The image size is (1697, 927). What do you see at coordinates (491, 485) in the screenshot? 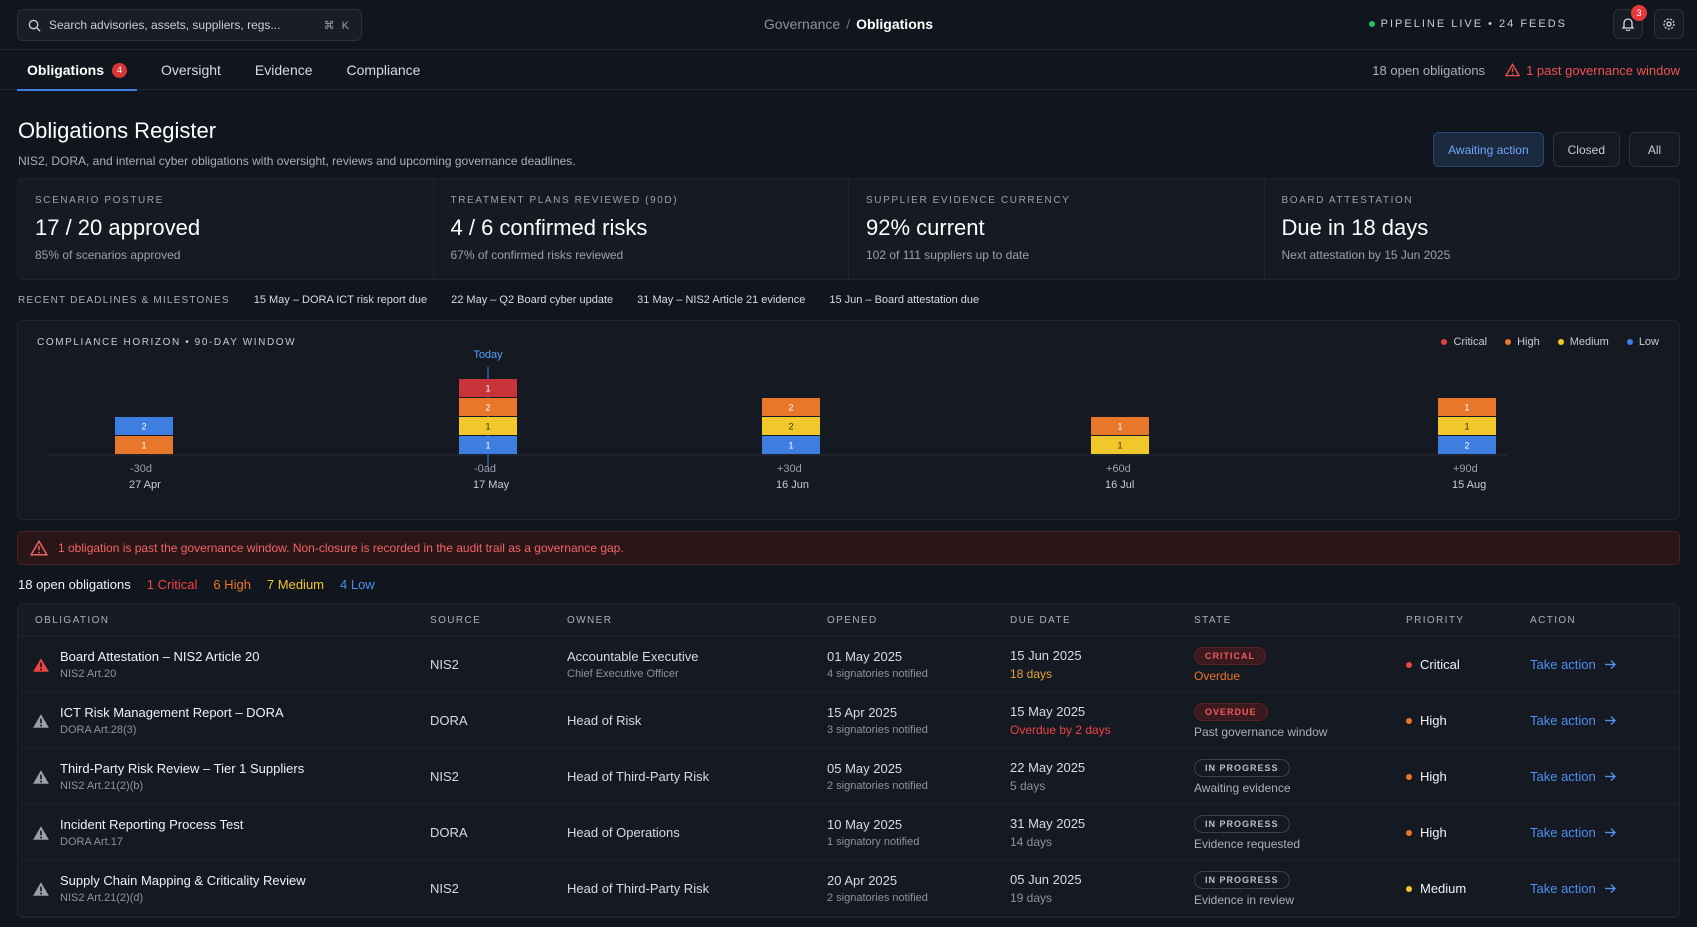
I see `x-tick-date: 17 May` at bounding box center [491, 485].